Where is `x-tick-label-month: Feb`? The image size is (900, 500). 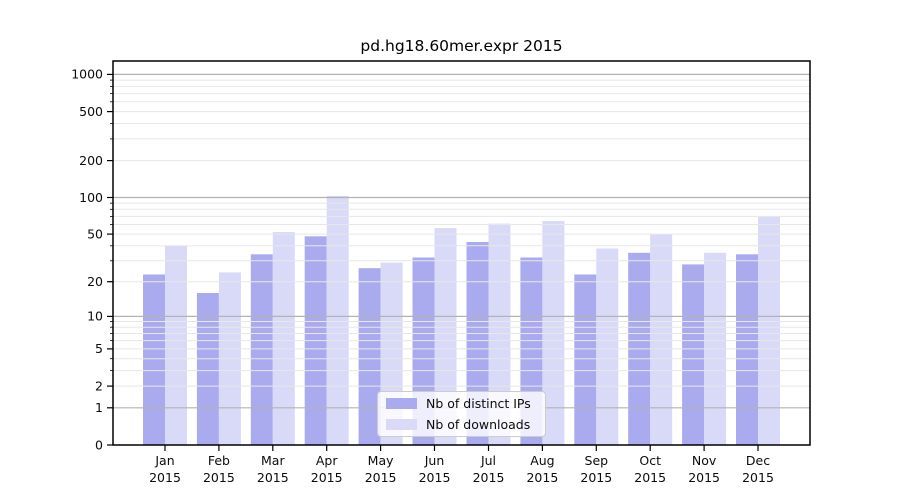 x-tick-label-month: Feb is located at coordinates (219, 460).